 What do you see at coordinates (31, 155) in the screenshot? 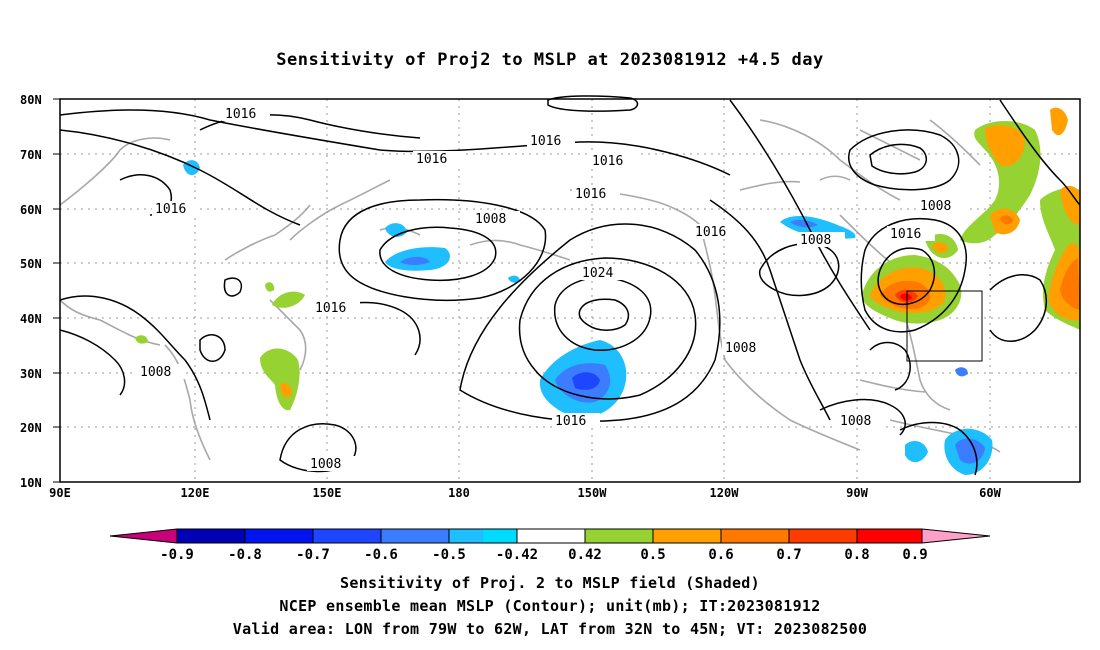
I see `lat-label: 70N` at bounding box center [31, 155].